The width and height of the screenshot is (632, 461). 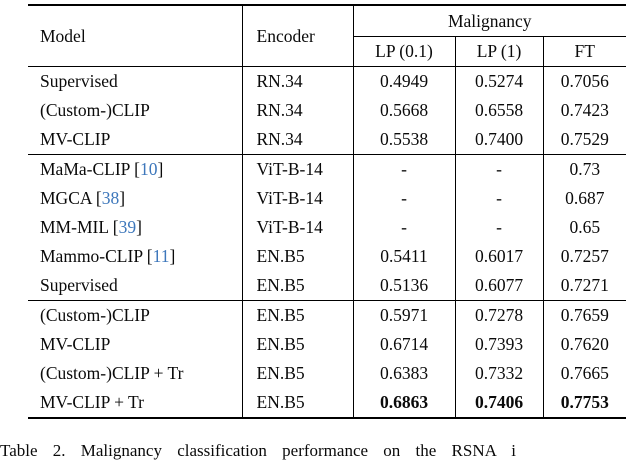 What do you see at coordinates (404, 373) in the screenshot?
I see `lp01-cell: 0.6383` at bounding box center [404, 373].